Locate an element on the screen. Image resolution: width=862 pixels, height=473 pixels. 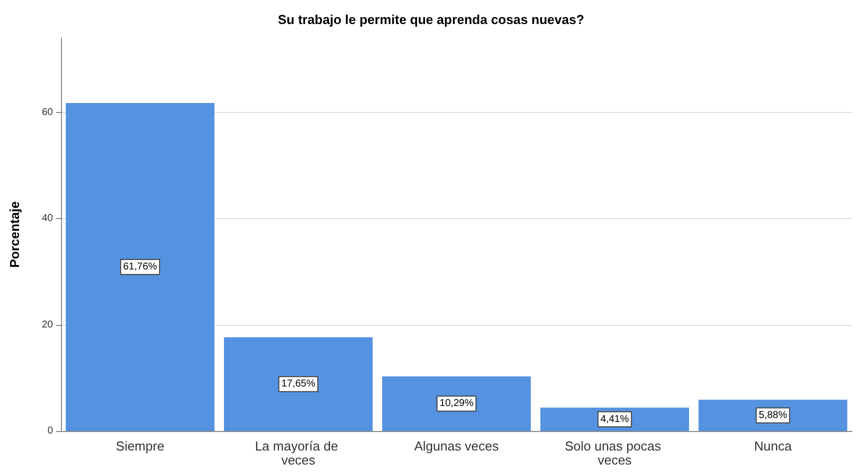
x-tick-label: Algunas veces is located at coordinates (457, 446).